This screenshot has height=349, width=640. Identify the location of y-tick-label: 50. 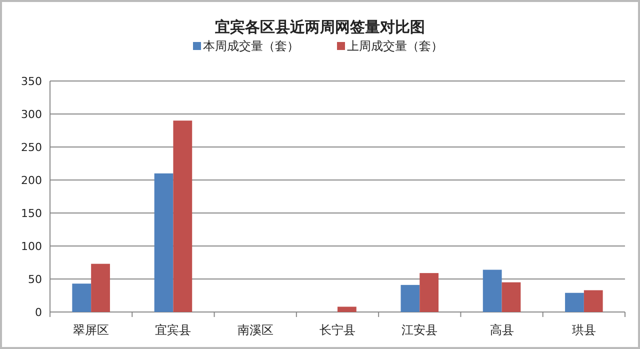
(35, 279).